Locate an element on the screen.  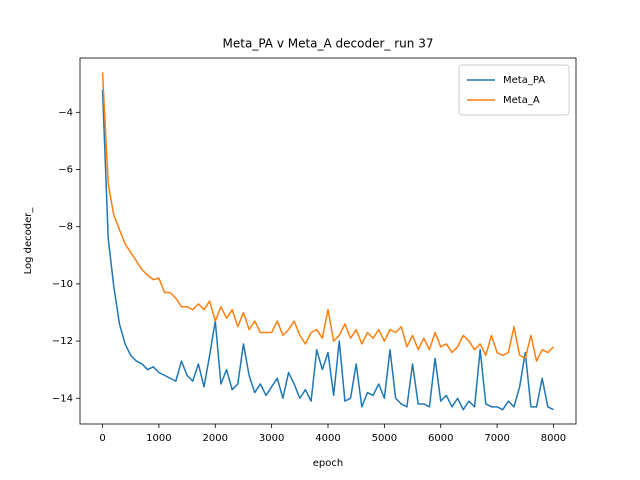
x-tick-label: 1000 is located at coordinates (158, 438).